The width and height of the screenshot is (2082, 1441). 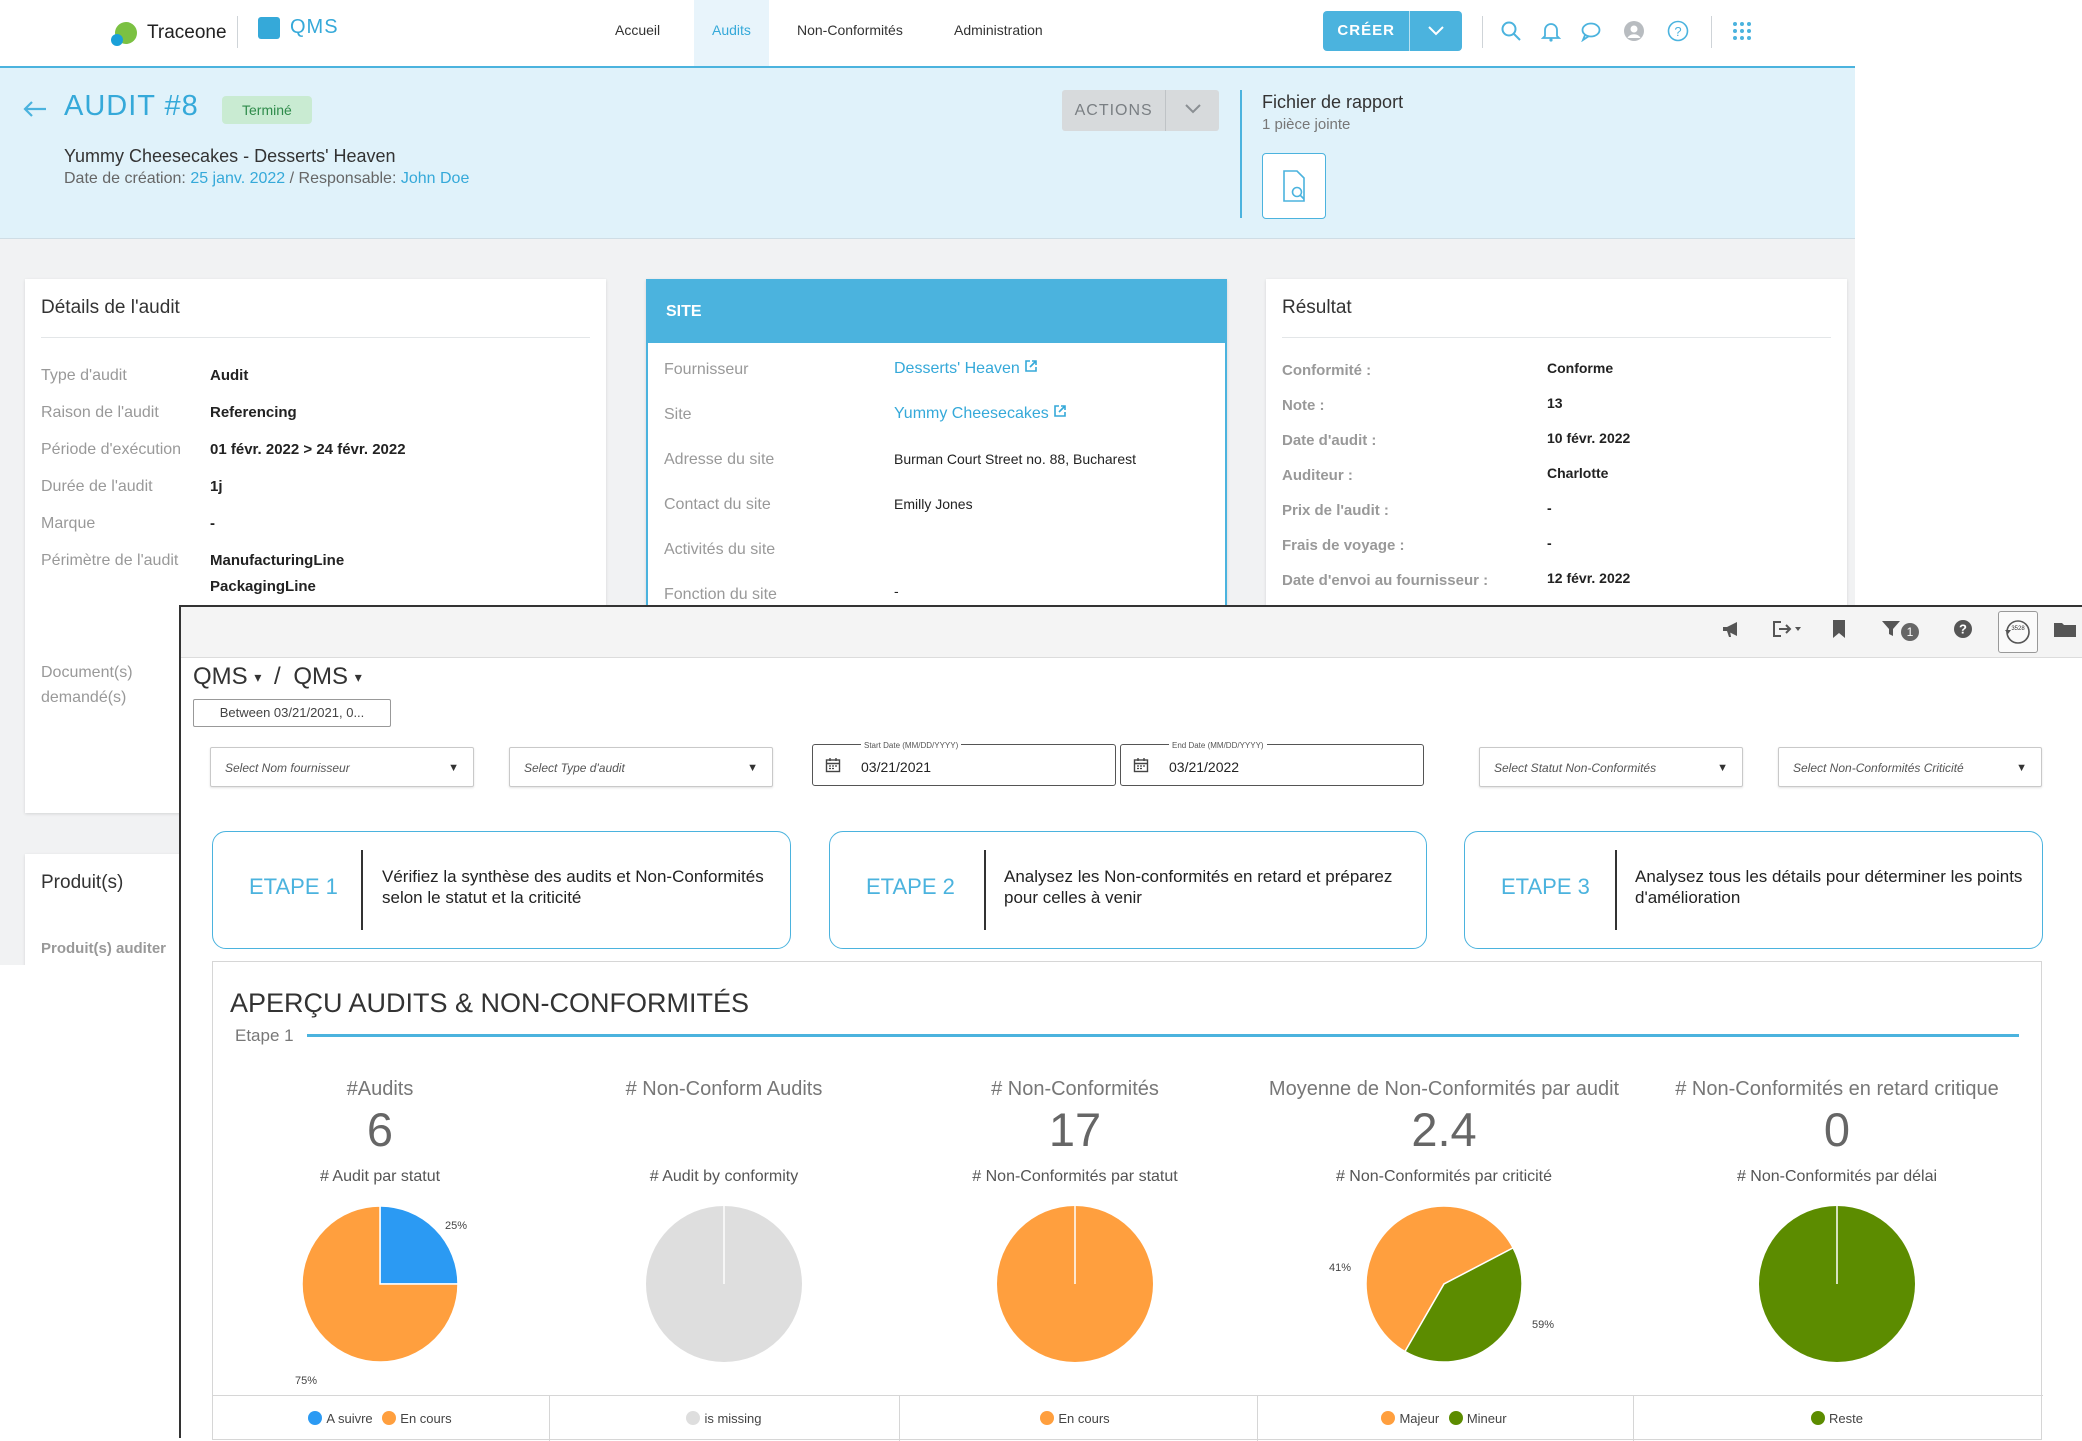 I want to click on history-button: 3528, so click(x=2018, y=632).